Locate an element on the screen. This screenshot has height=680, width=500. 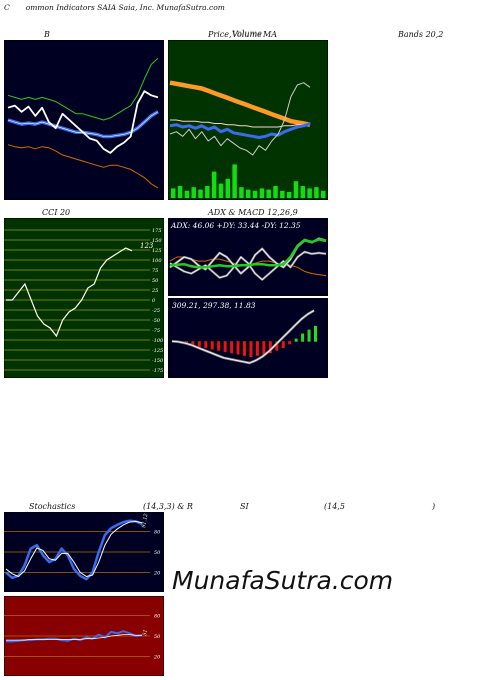
price-volume-chart is located at coordinates (248, 120).